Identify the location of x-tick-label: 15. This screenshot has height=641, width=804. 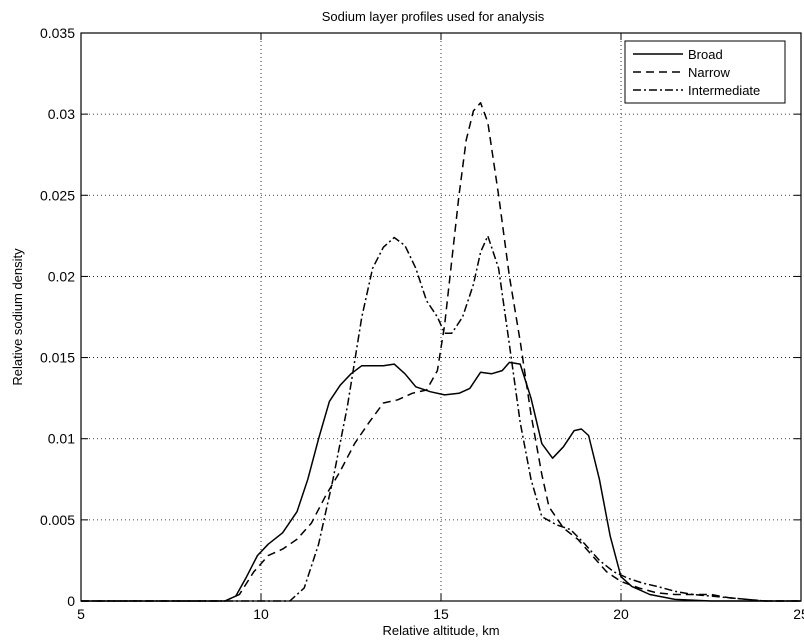
(441, 614).